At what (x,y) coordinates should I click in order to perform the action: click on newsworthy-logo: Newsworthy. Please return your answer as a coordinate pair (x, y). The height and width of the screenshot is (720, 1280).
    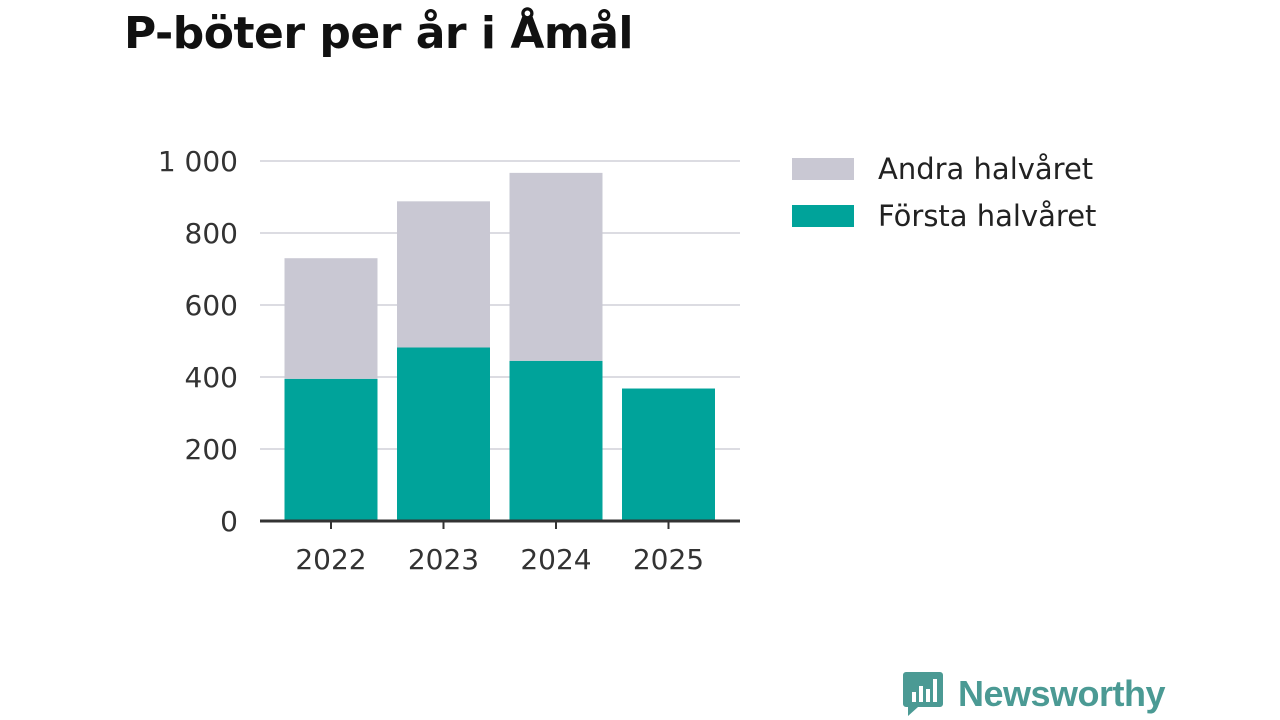
    Looking at the image, I should click on (1034, 694).